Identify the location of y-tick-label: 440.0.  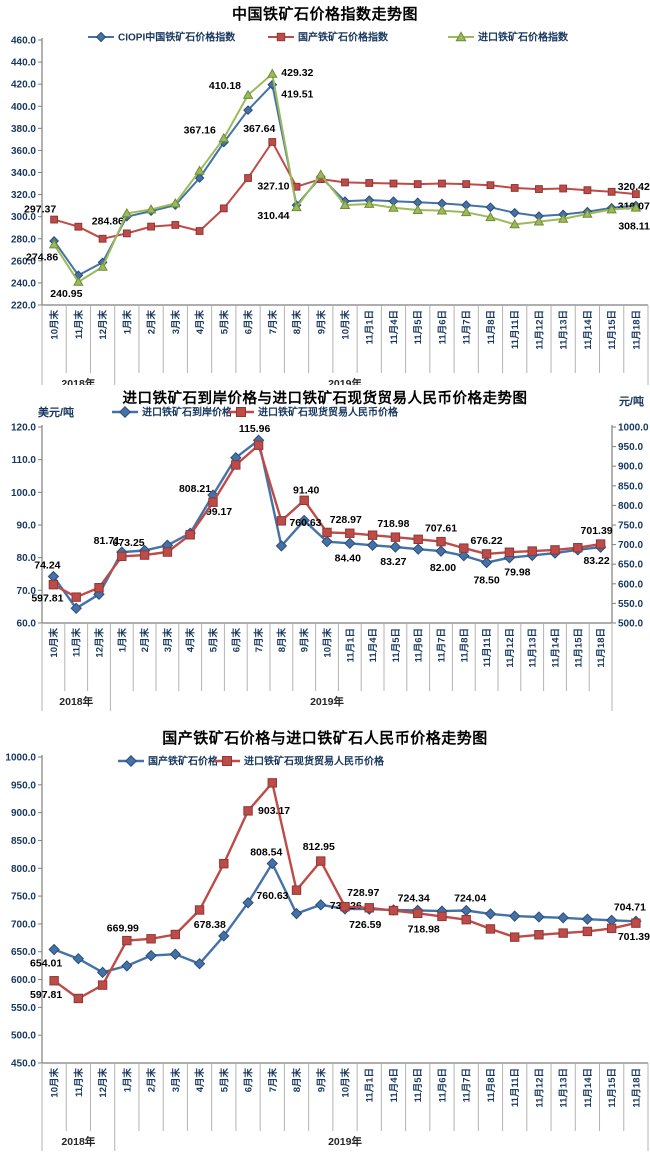
(23, 63).